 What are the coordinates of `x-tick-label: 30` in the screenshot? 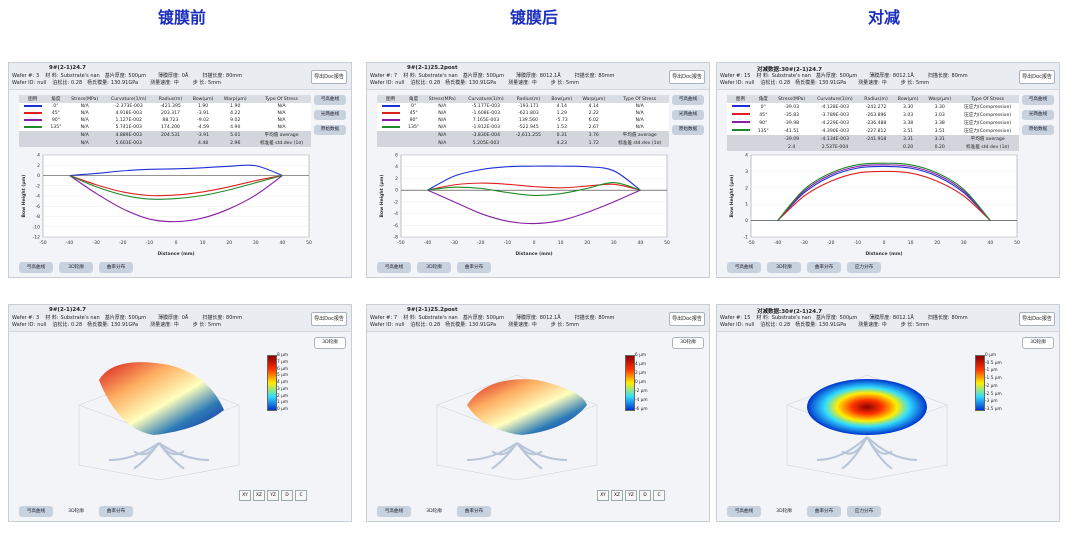 It's located at (256, 243).